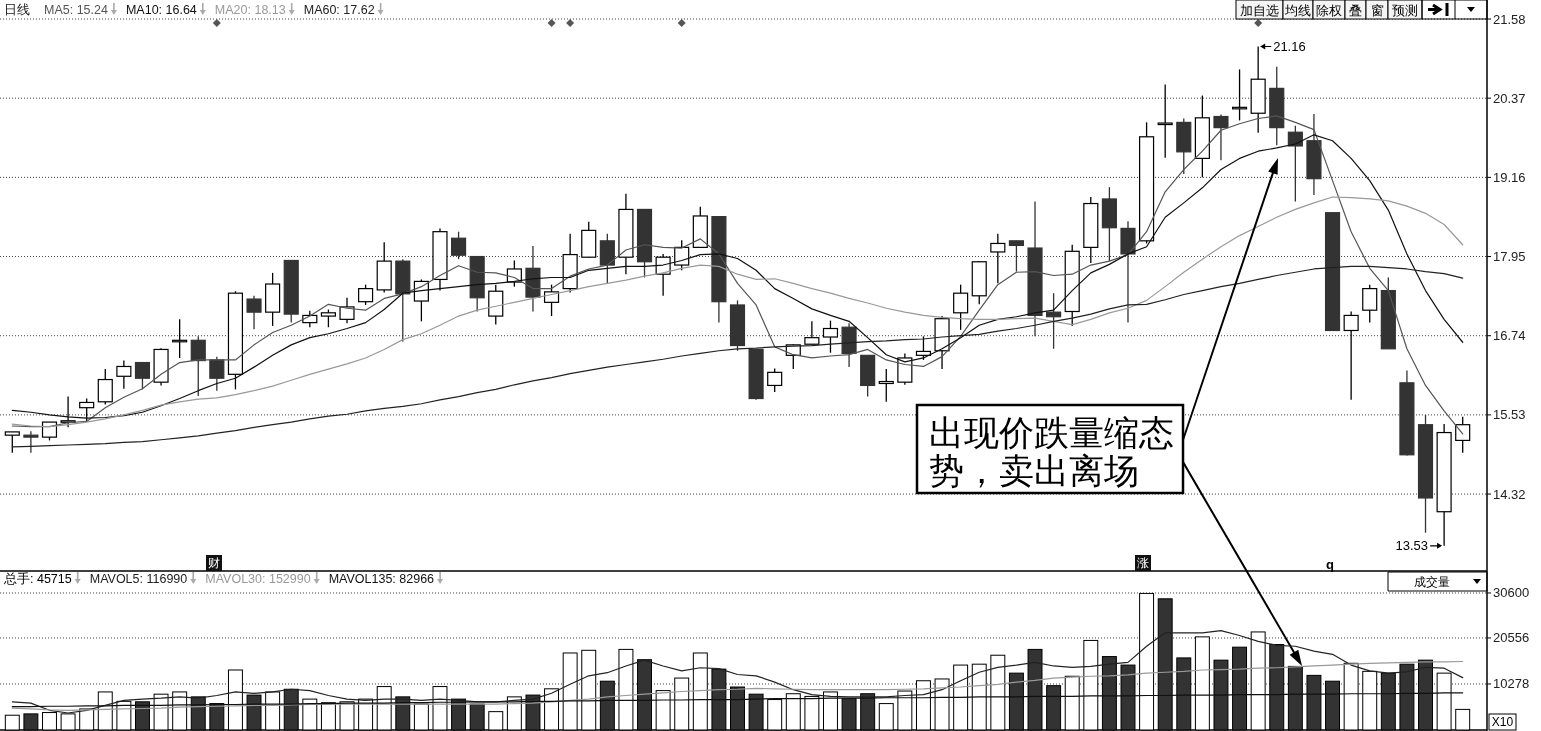 The image size is (1541, 731). What do you see at coordinates (1511, 638) in the screenshot?
I see `y-tick-label: 20556` at bounding box center [1511, 638].